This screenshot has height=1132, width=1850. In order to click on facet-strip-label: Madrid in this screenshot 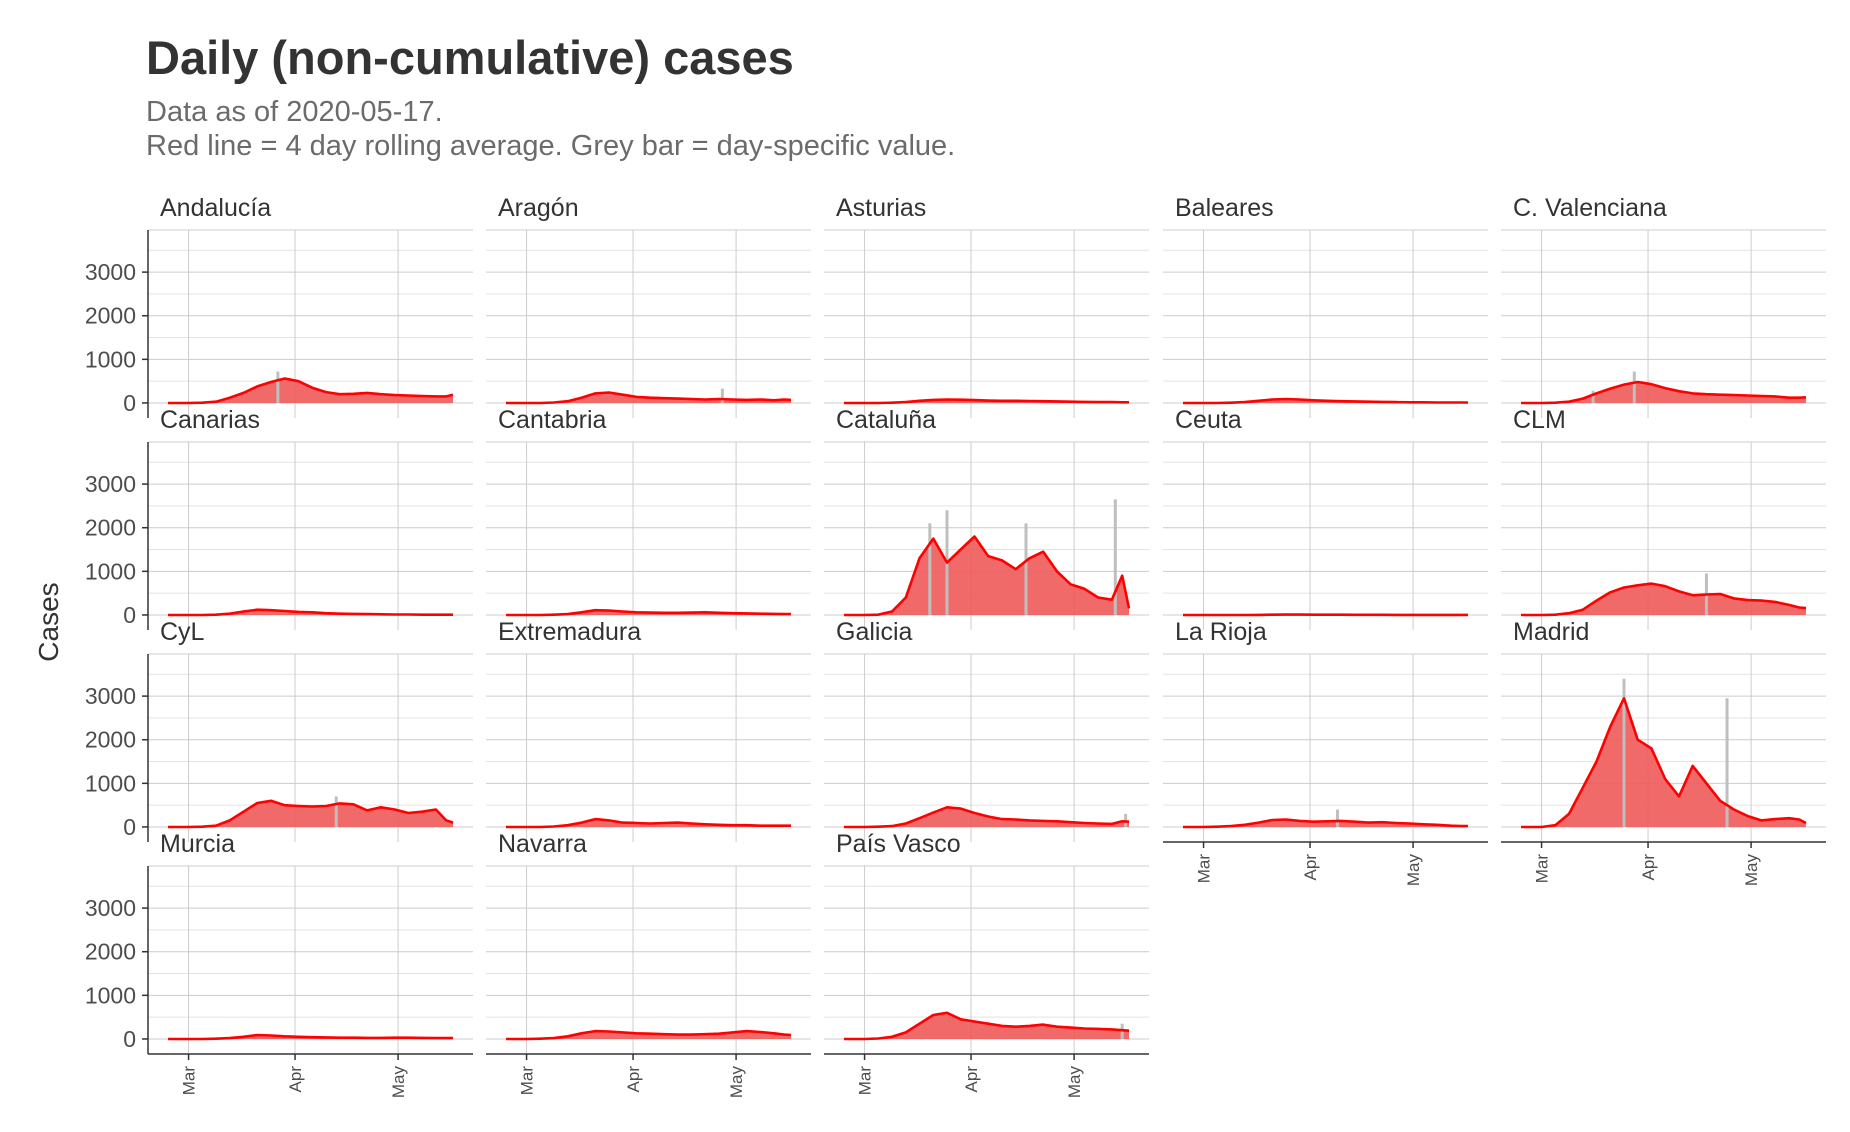, I will do `click(1551, 632)`.